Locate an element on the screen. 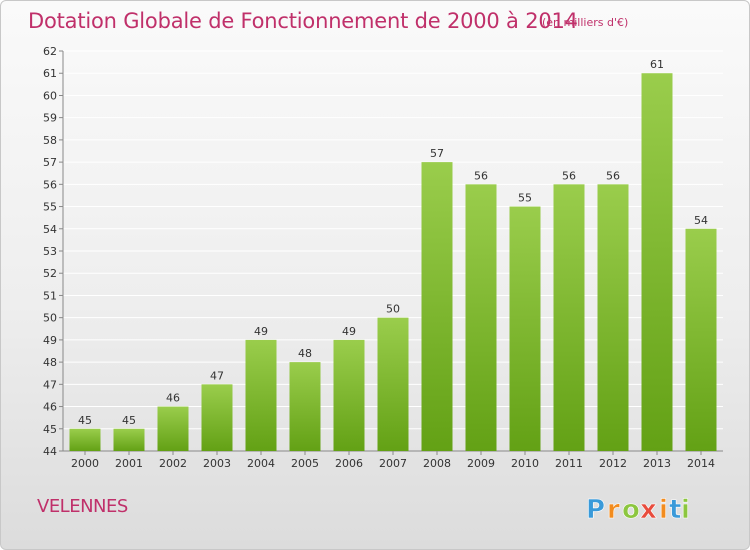 The image size is (750, 550). data-label-2011: 56 is located at coordinates (569, 175).